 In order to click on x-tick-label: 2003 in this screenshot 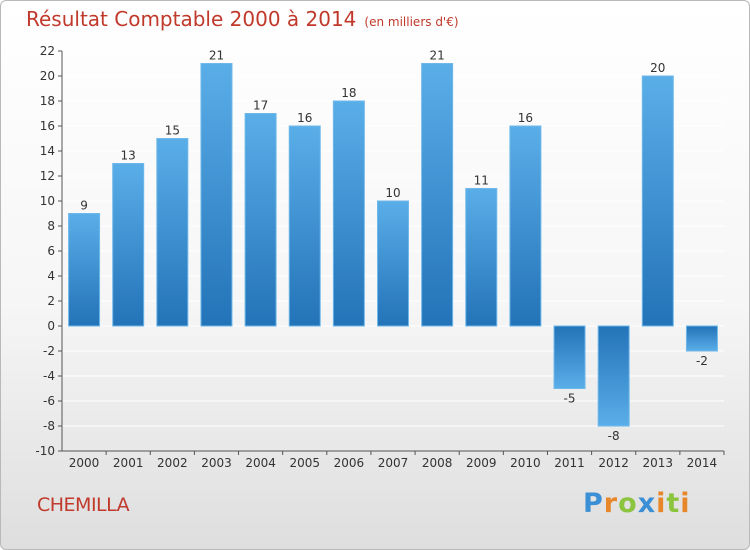, I will do `click(216, 463)`.